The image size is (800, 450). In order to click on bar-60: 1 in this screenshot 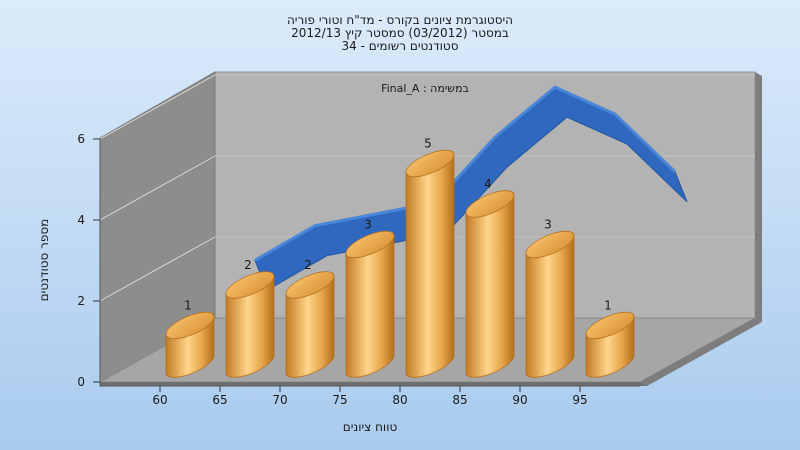, I will do `click(190, 338)`.